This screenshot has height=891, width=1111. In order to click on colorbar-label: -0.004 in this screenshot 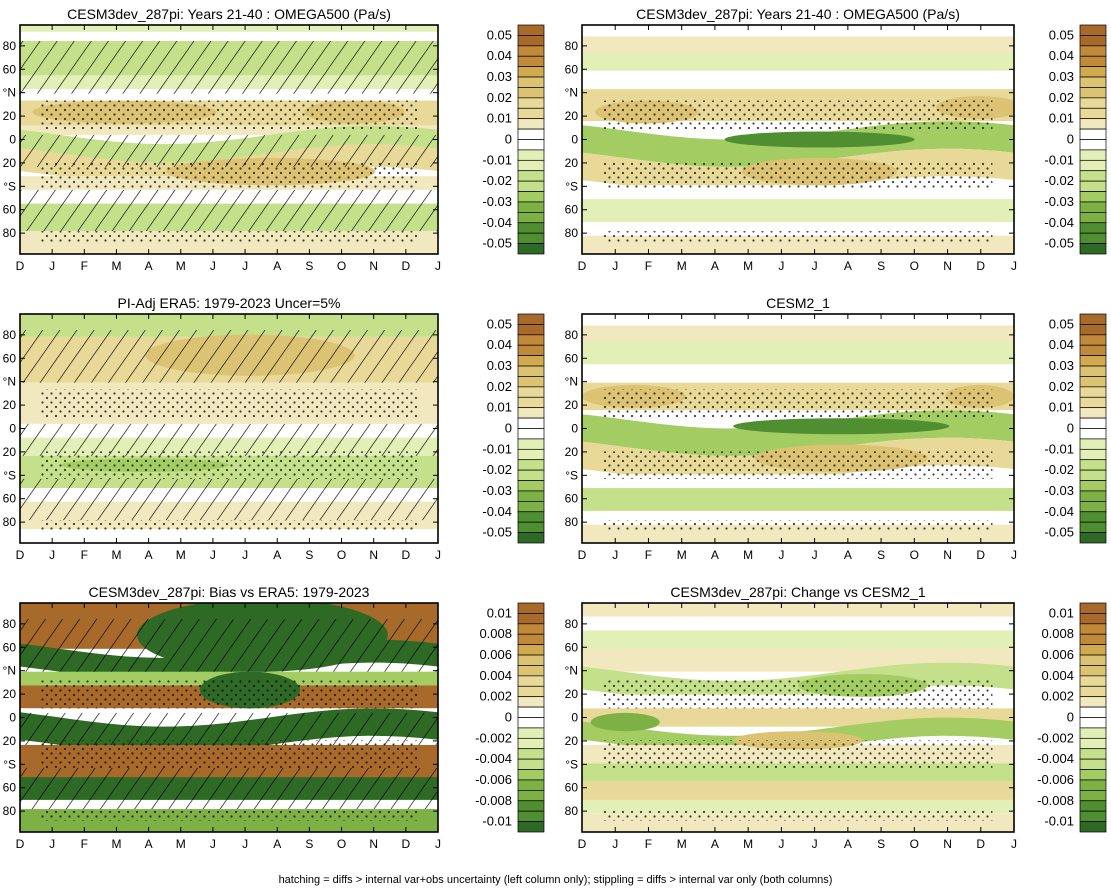, I will do `click(1055, 758)`.